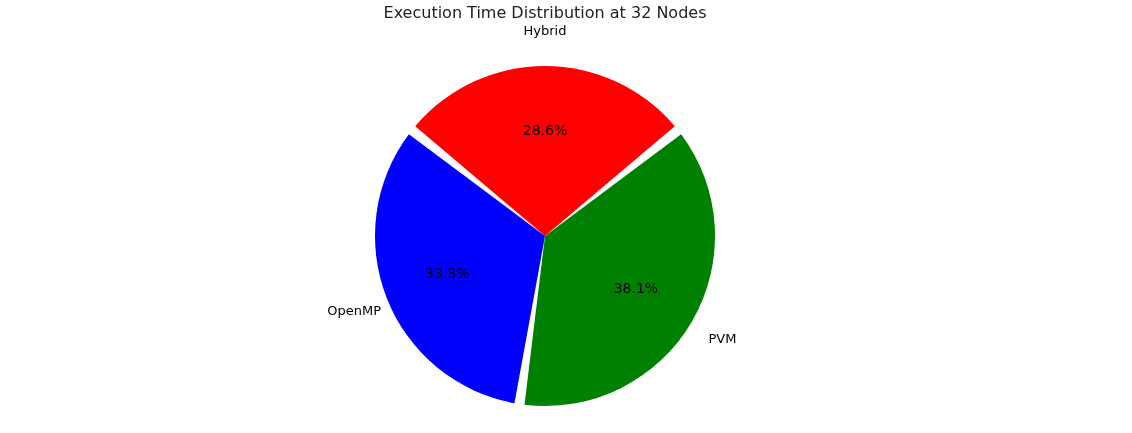  What do you see at coordinates (545, 12) in the screenshot?
I see `chart-title: Execution Time Distribution at 32 Nodes` at bounding box center [545, 12].